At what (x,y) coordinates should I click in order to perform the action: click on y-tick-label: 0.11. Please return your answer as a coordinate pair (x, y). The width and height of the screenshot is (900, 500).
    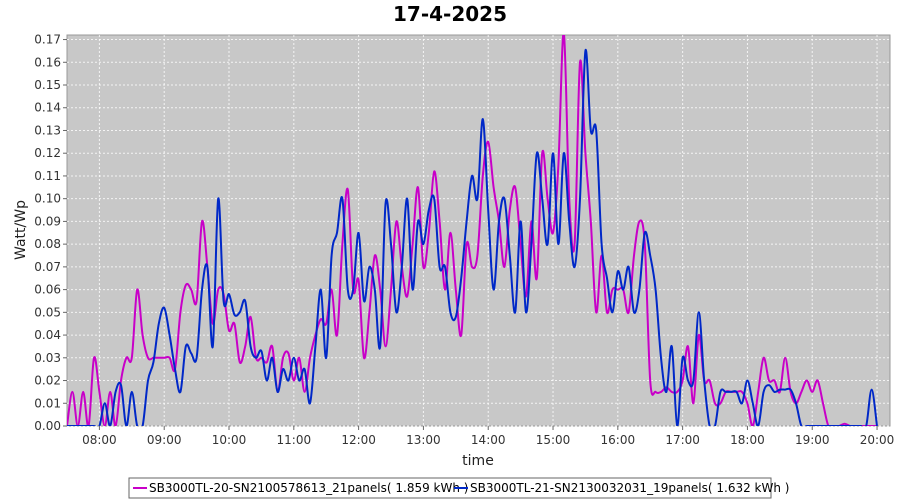
    Looking at the image, I should click on (47, 176).